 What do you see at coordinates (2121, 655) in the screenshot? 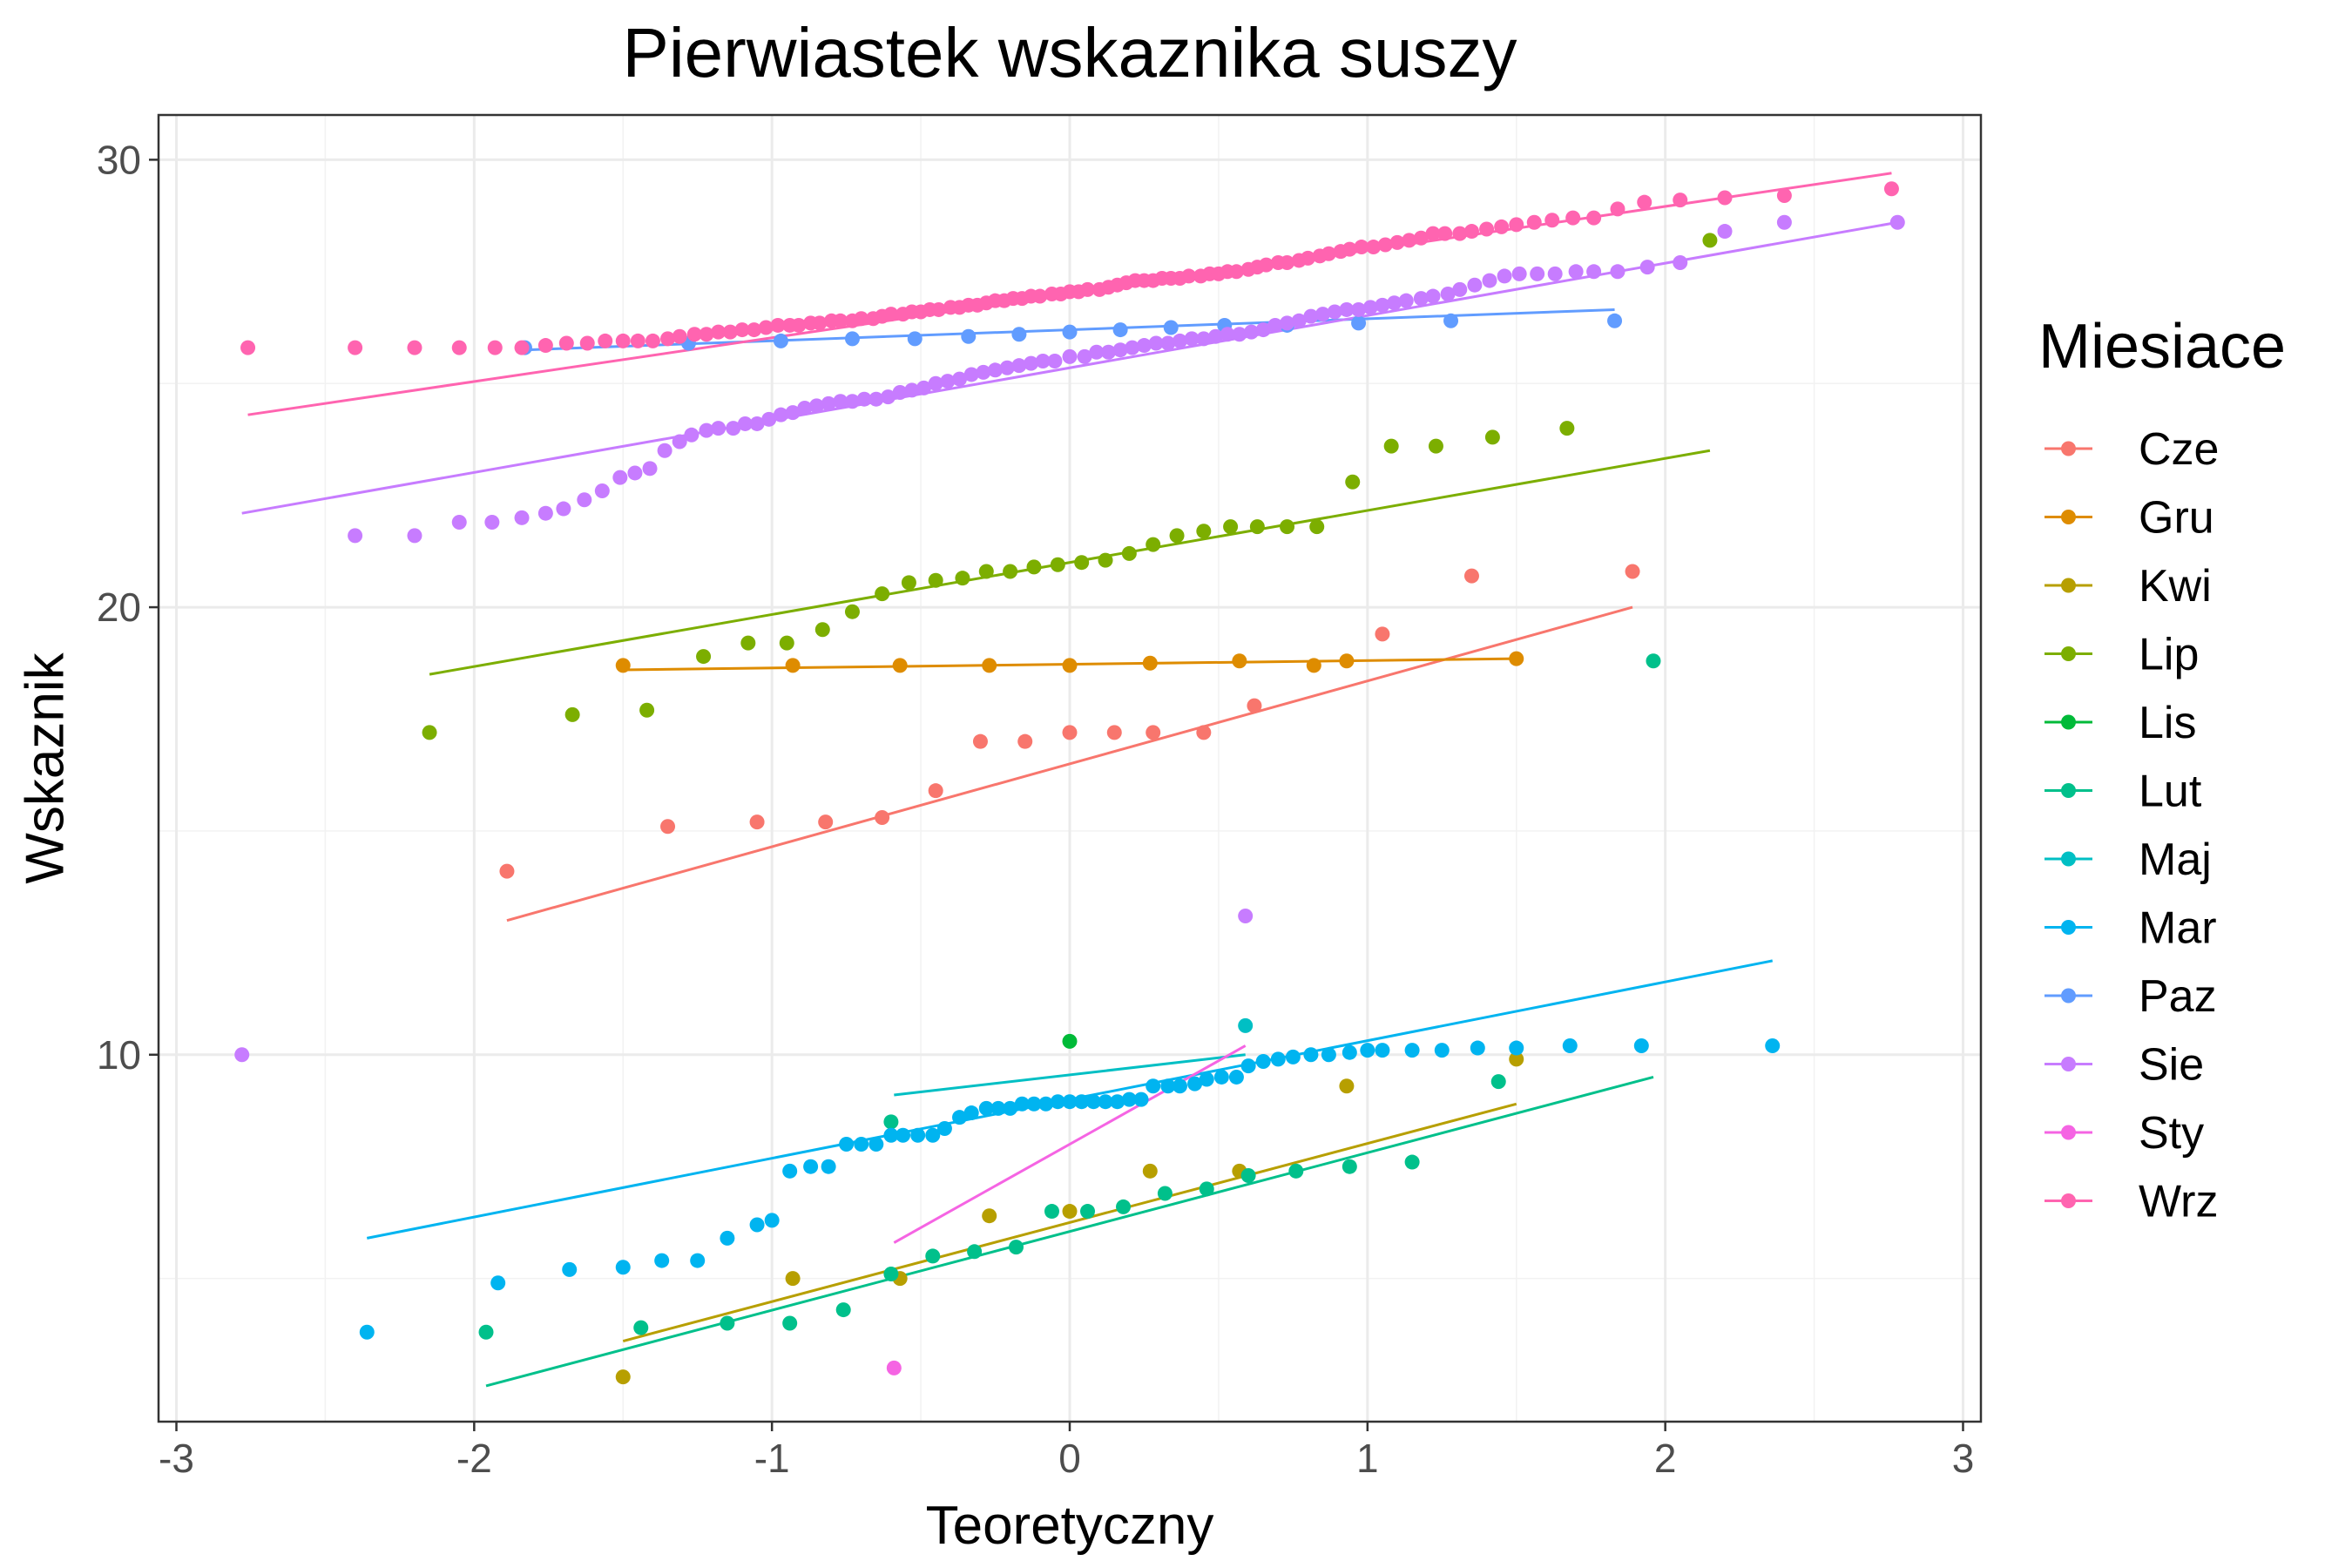
I see `legend-item-lip: Lip` at bounding box center [2121, 655].